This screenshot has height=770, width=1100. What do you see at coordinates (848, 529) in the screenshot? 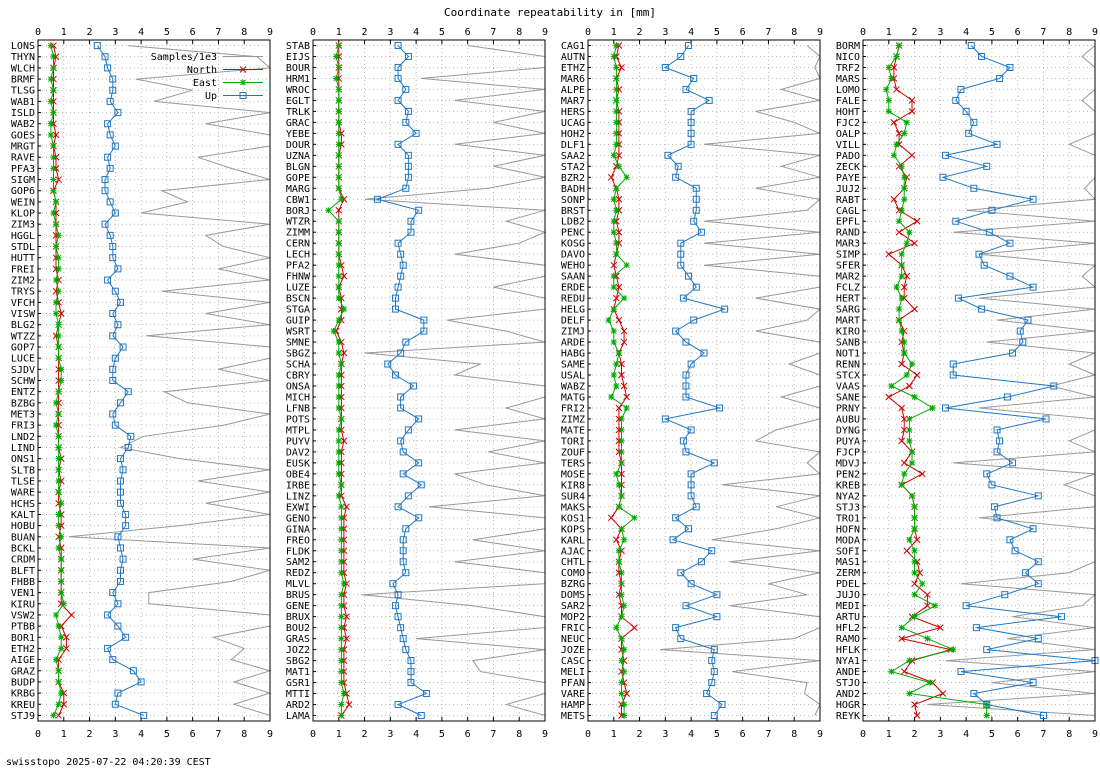
I see `station-label: HOFN` at bounding box center [848, 529].